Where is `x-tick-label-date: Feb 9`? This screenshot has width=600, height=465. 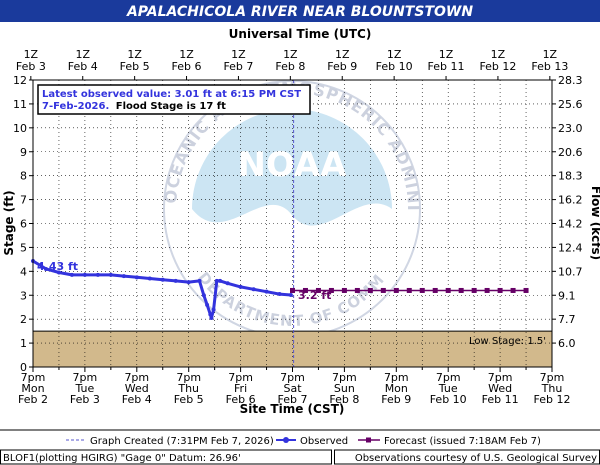
x-tick-label-date: Feb 9 is located at coordinates (396, 399).